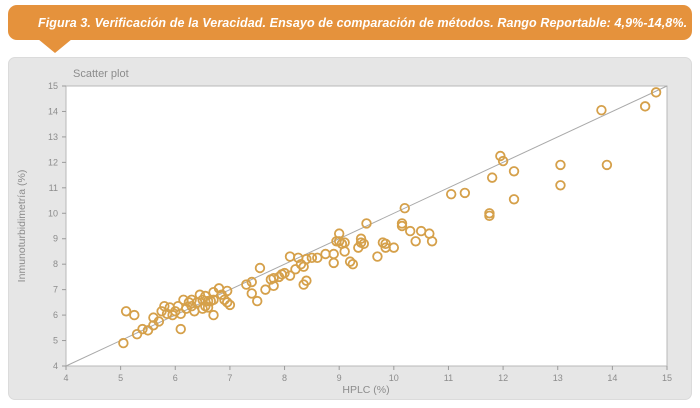 This screenshot has width=700, height=408. Describe the element at coordinates (55, 239) in the screenshot. I see `y-tick-label: 9` at that location.